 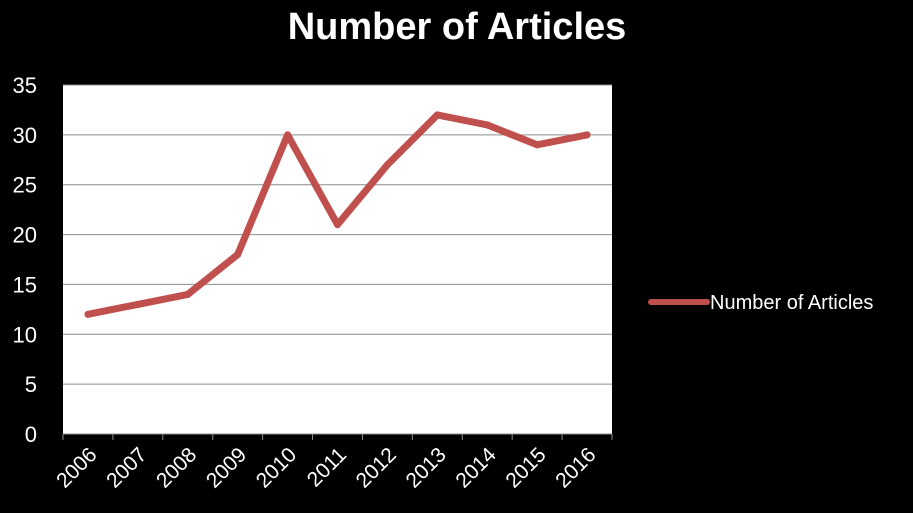 I want to click on y-tick-label: 35, so click(x=25, y=85).